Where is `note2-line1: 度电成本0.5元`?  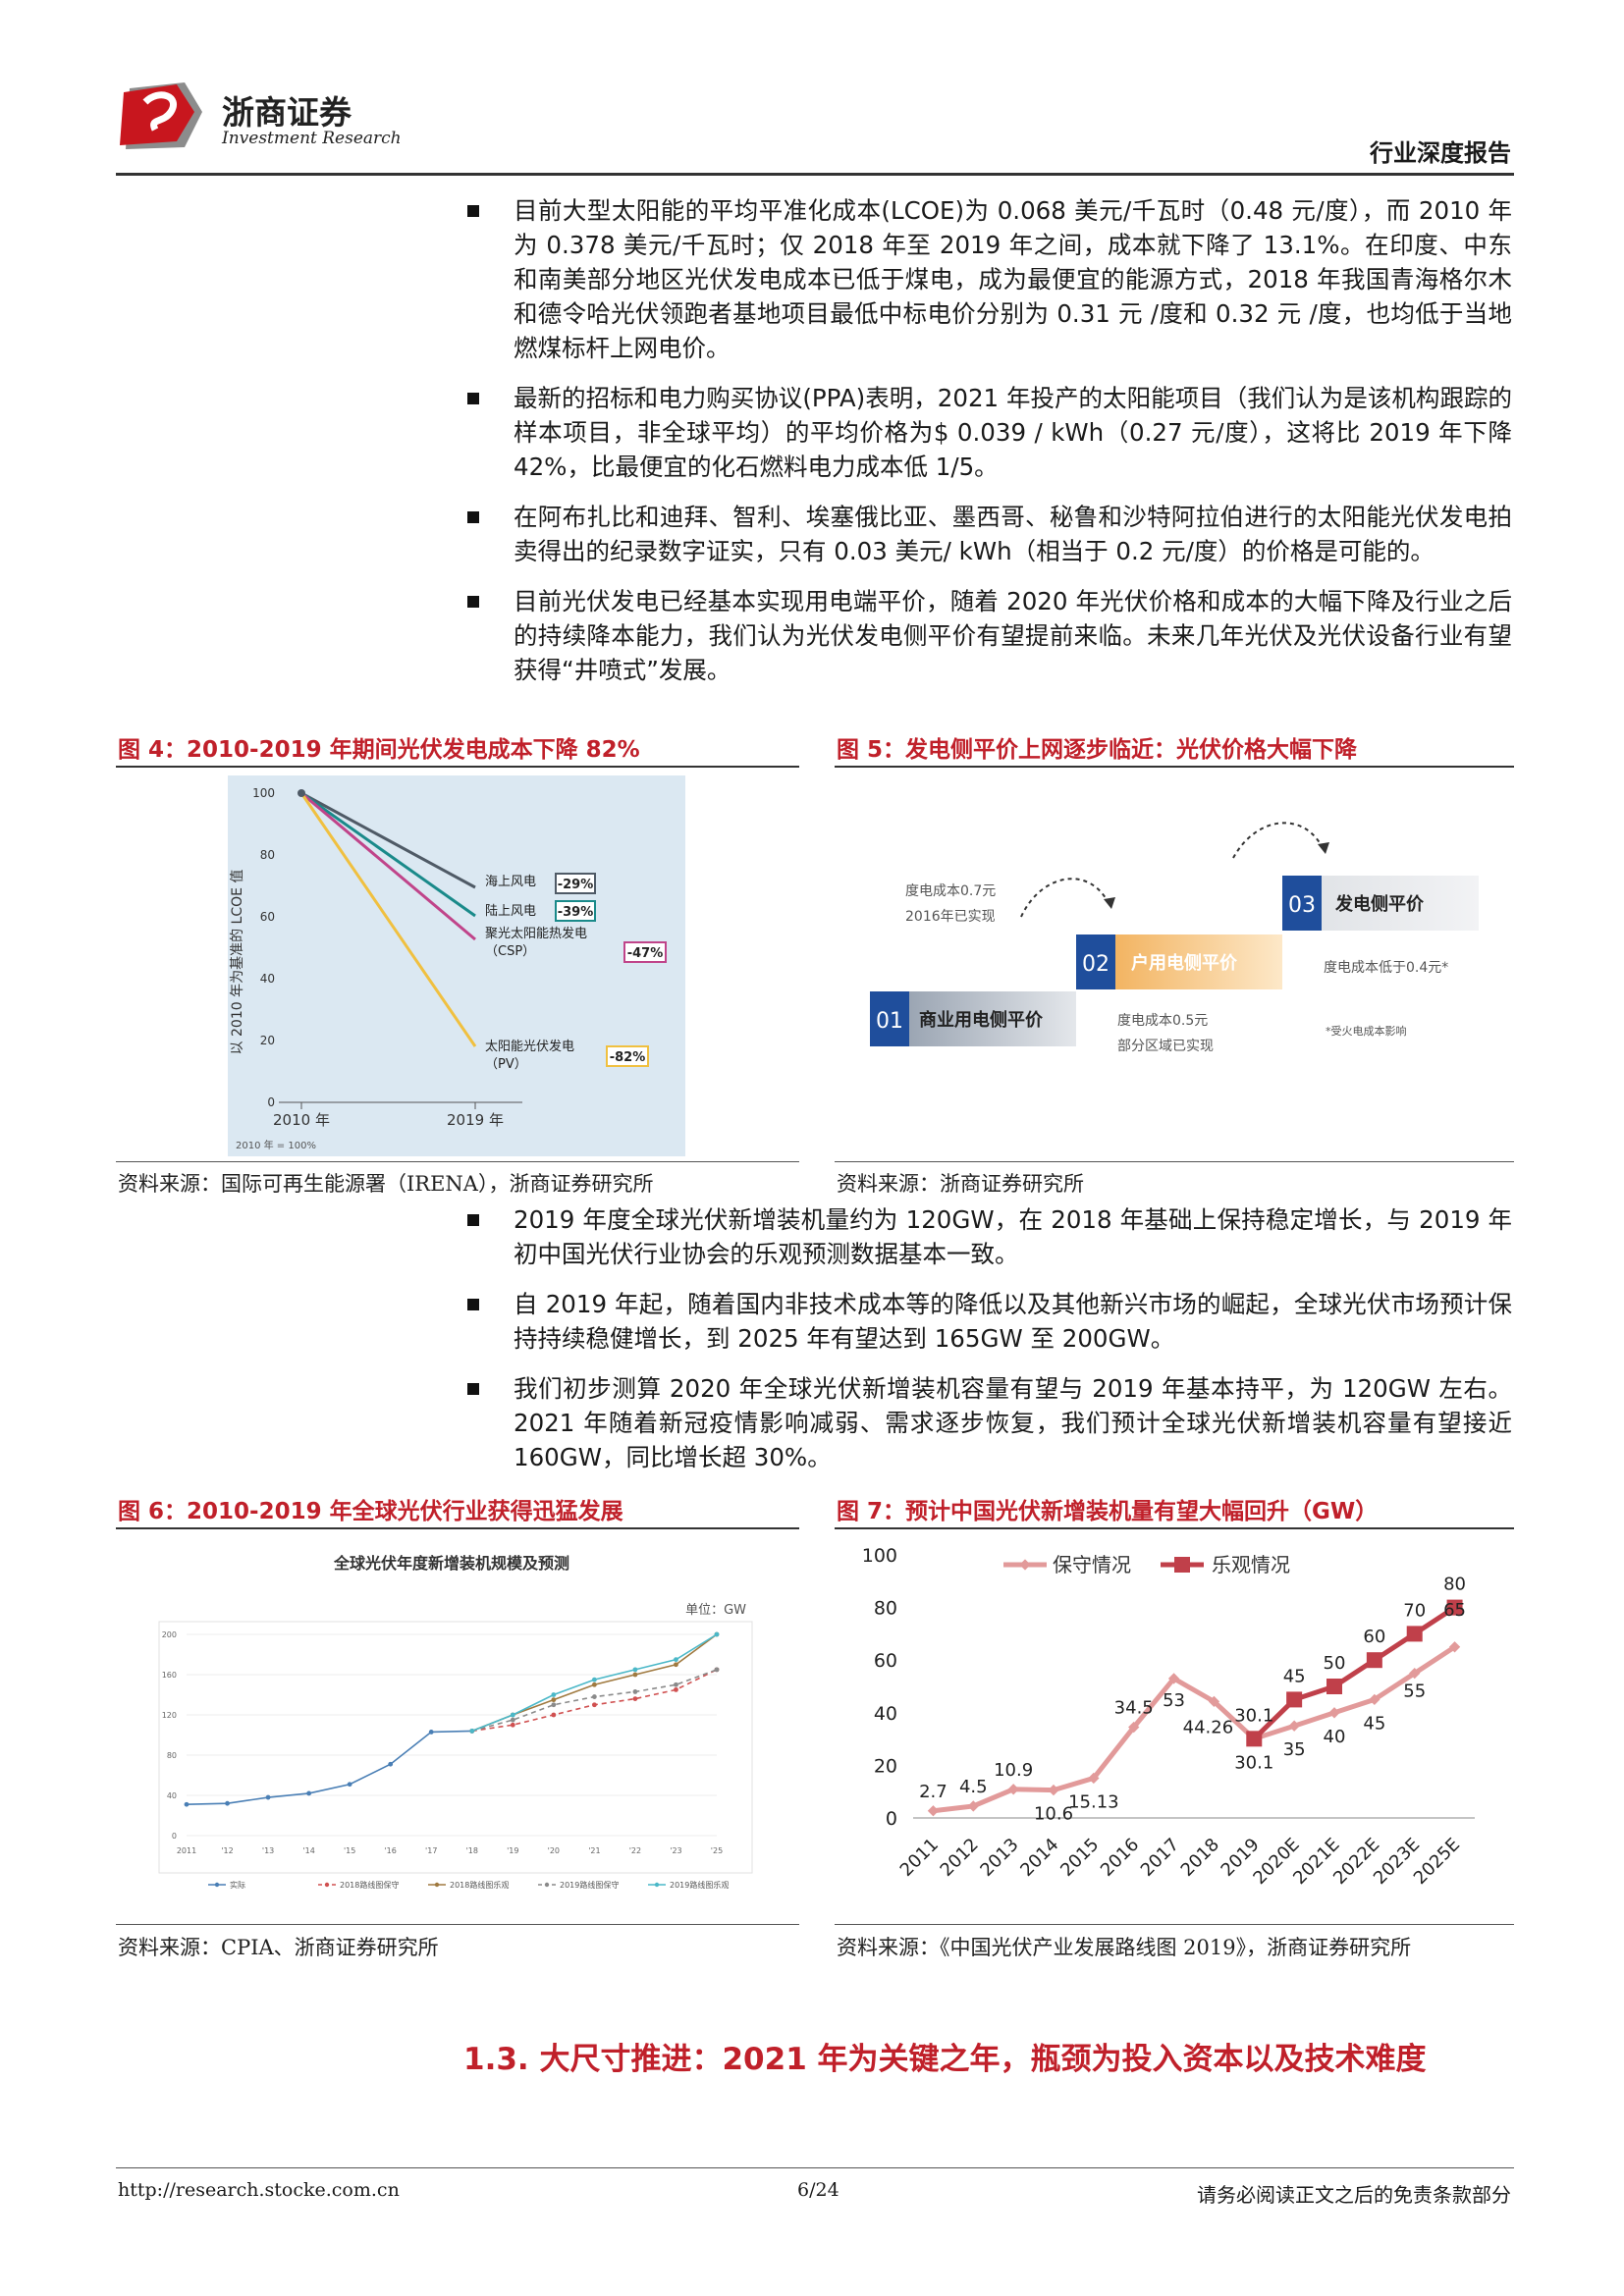
note2-line1: 度电成本0.5元 is located at coordinates (1162, 1021).